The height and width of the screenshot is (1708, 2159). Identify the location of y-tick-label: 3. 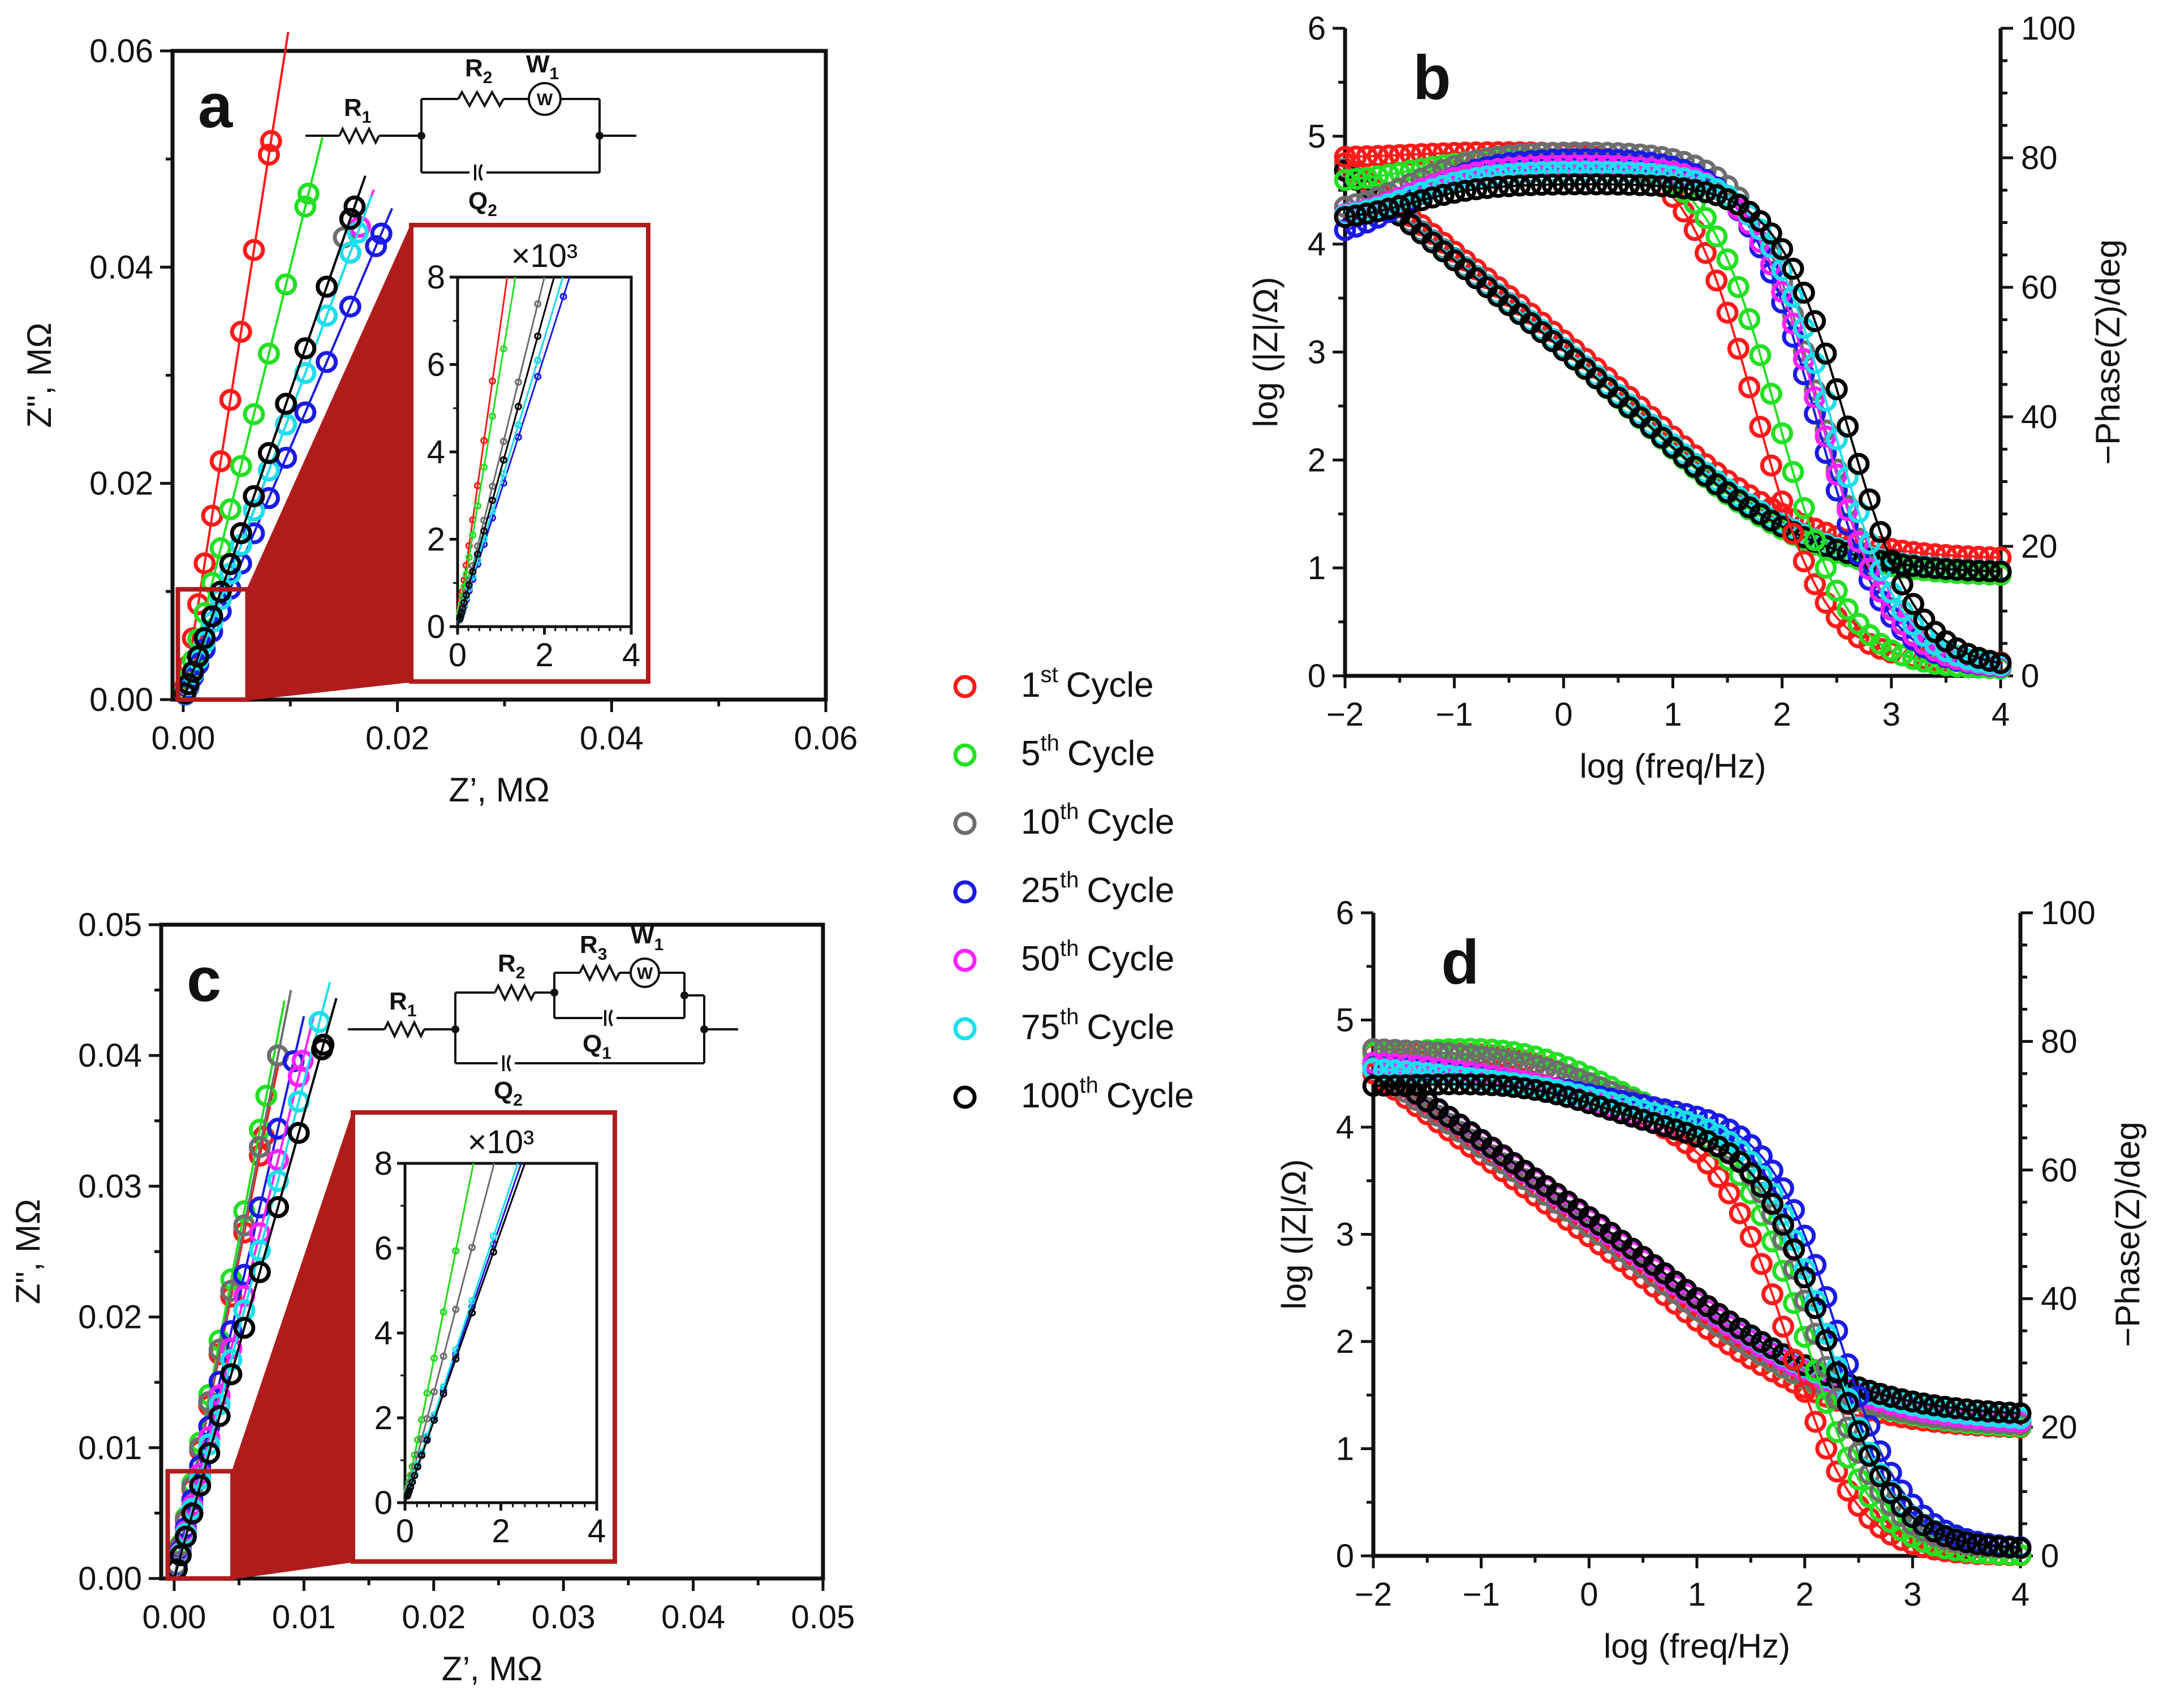
(1317, 352).